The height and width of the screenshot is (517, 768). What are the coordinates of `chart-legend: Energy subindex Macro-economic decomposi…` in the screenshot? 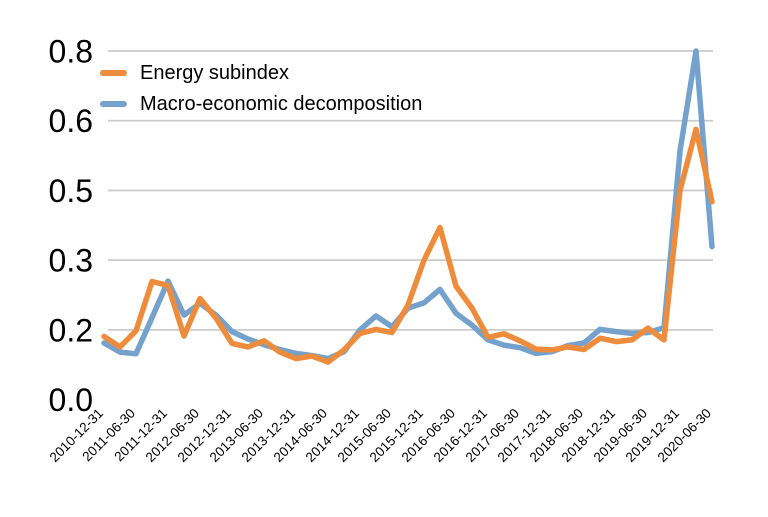 It's located at (261, 88).